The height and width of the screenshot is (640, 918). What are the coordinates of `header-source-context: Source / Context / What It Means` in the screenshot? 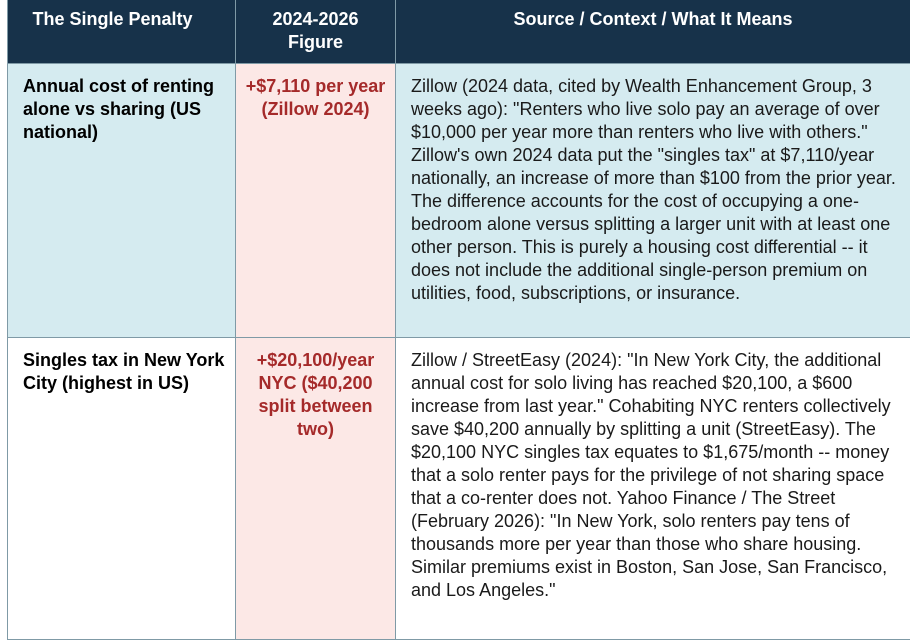 It's located at (653, 32).